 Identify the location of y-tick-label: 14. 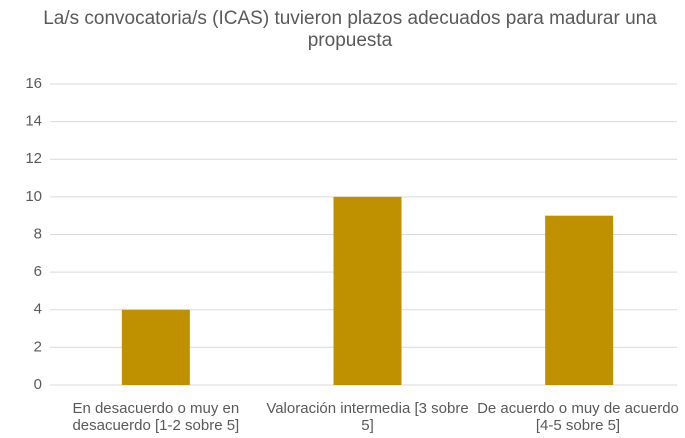
(33, 121).